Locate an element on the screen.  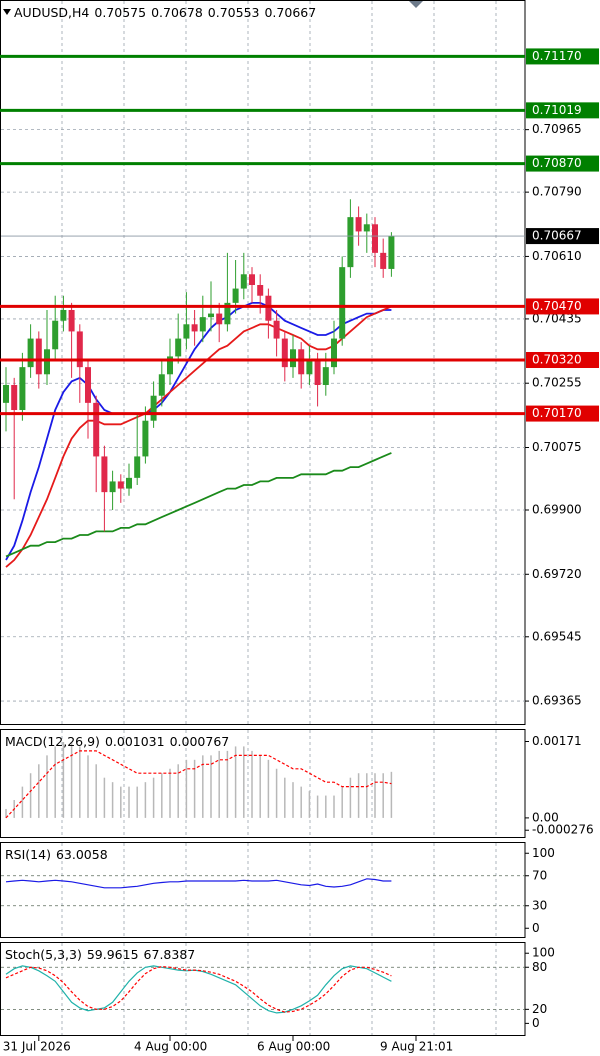
level-label: 0.70470 is located at coordinates (557, 306).